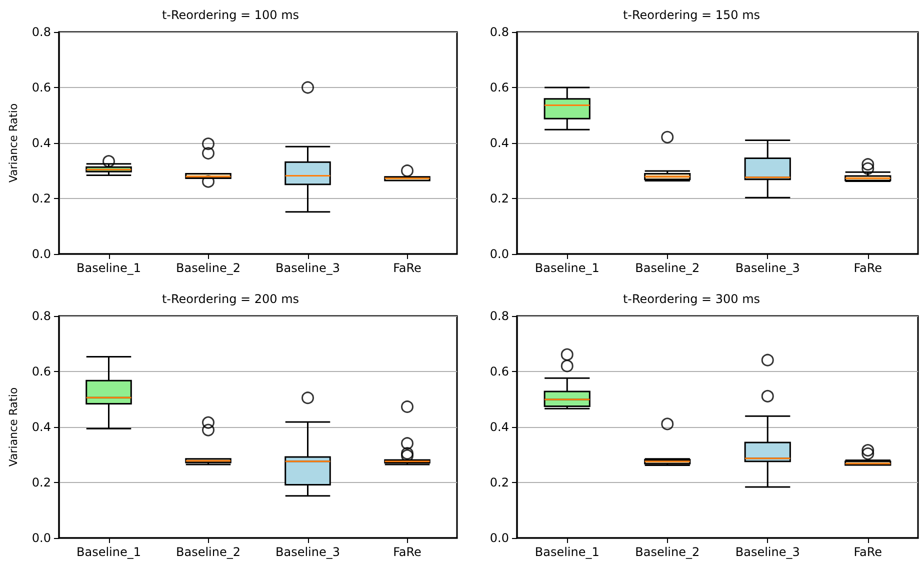 The image size is (922, 568). What do you see at coordinates (231, 15) in the screenshot?
I see `chart-title: t-Reordering = 100 ms` at bounding box center [231, 15].